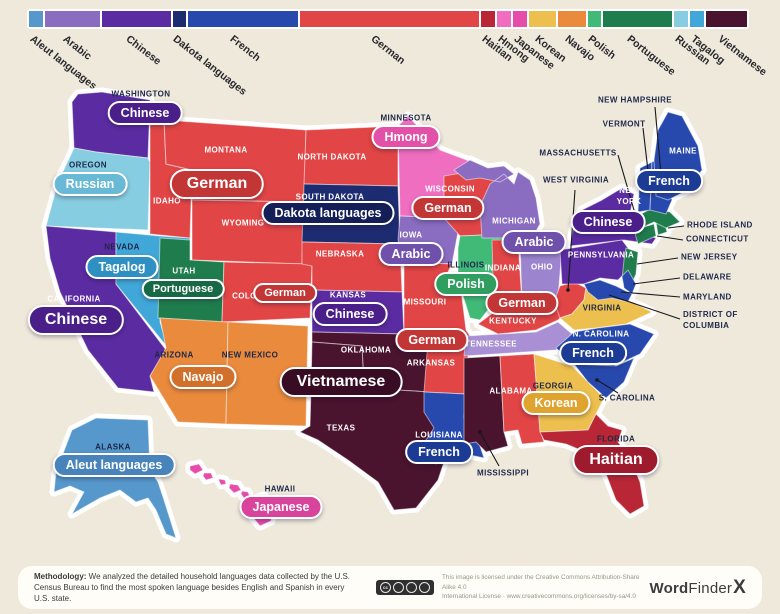 The width and height of the screenshot is (780, 614). I want to click on callout-line-massachusetts, so click(627, 186).